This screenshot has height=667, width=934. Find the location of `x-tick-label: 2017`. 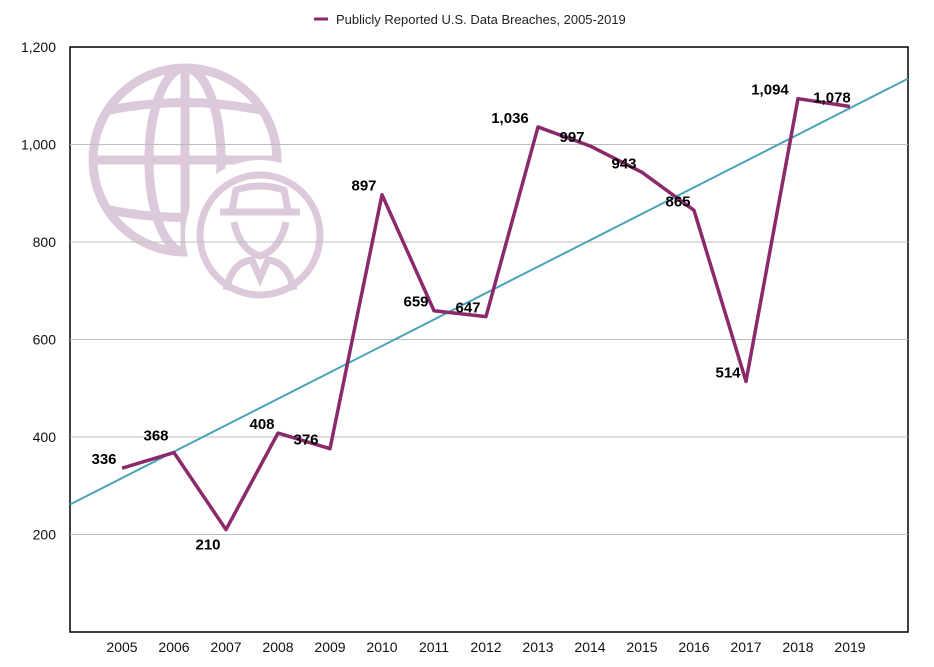

x-tick-label: 2017 is located at coordinates (745, 647).